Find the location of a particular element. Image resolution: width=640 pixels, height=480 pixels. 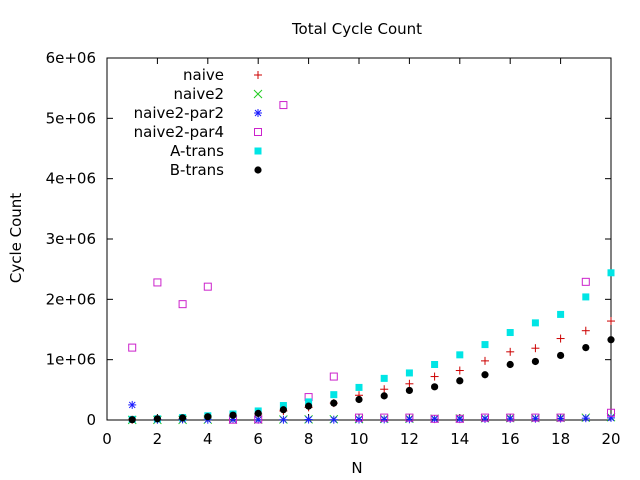

x-tick-label: 4 is located at coordinates (208, 439).